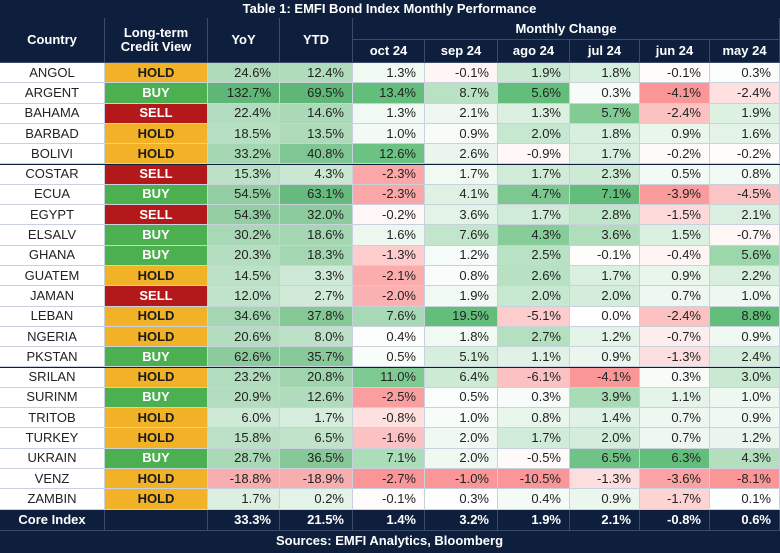  Describe the element at coordinates (316, 215) in the screenshot. I see `return-cell: 32.0%` at that location.